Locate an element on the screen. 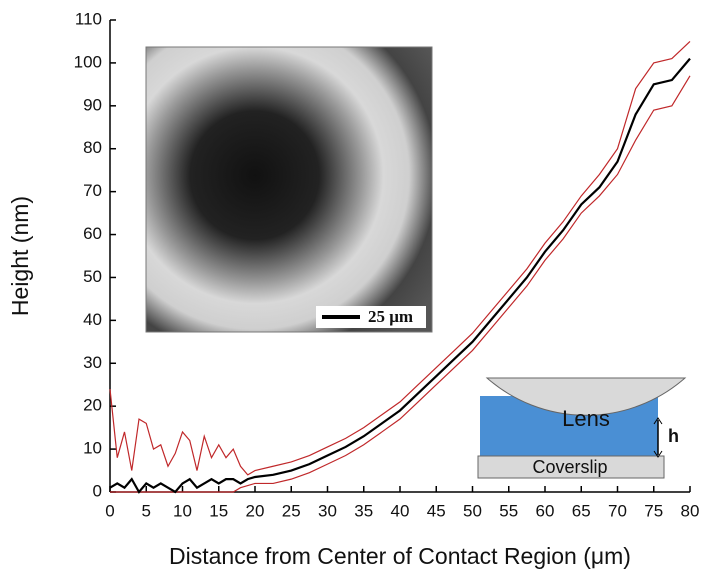 The height and width of the screenshot is (578, 705). y-tick-label: 70 is located at coordinates (92, 190).